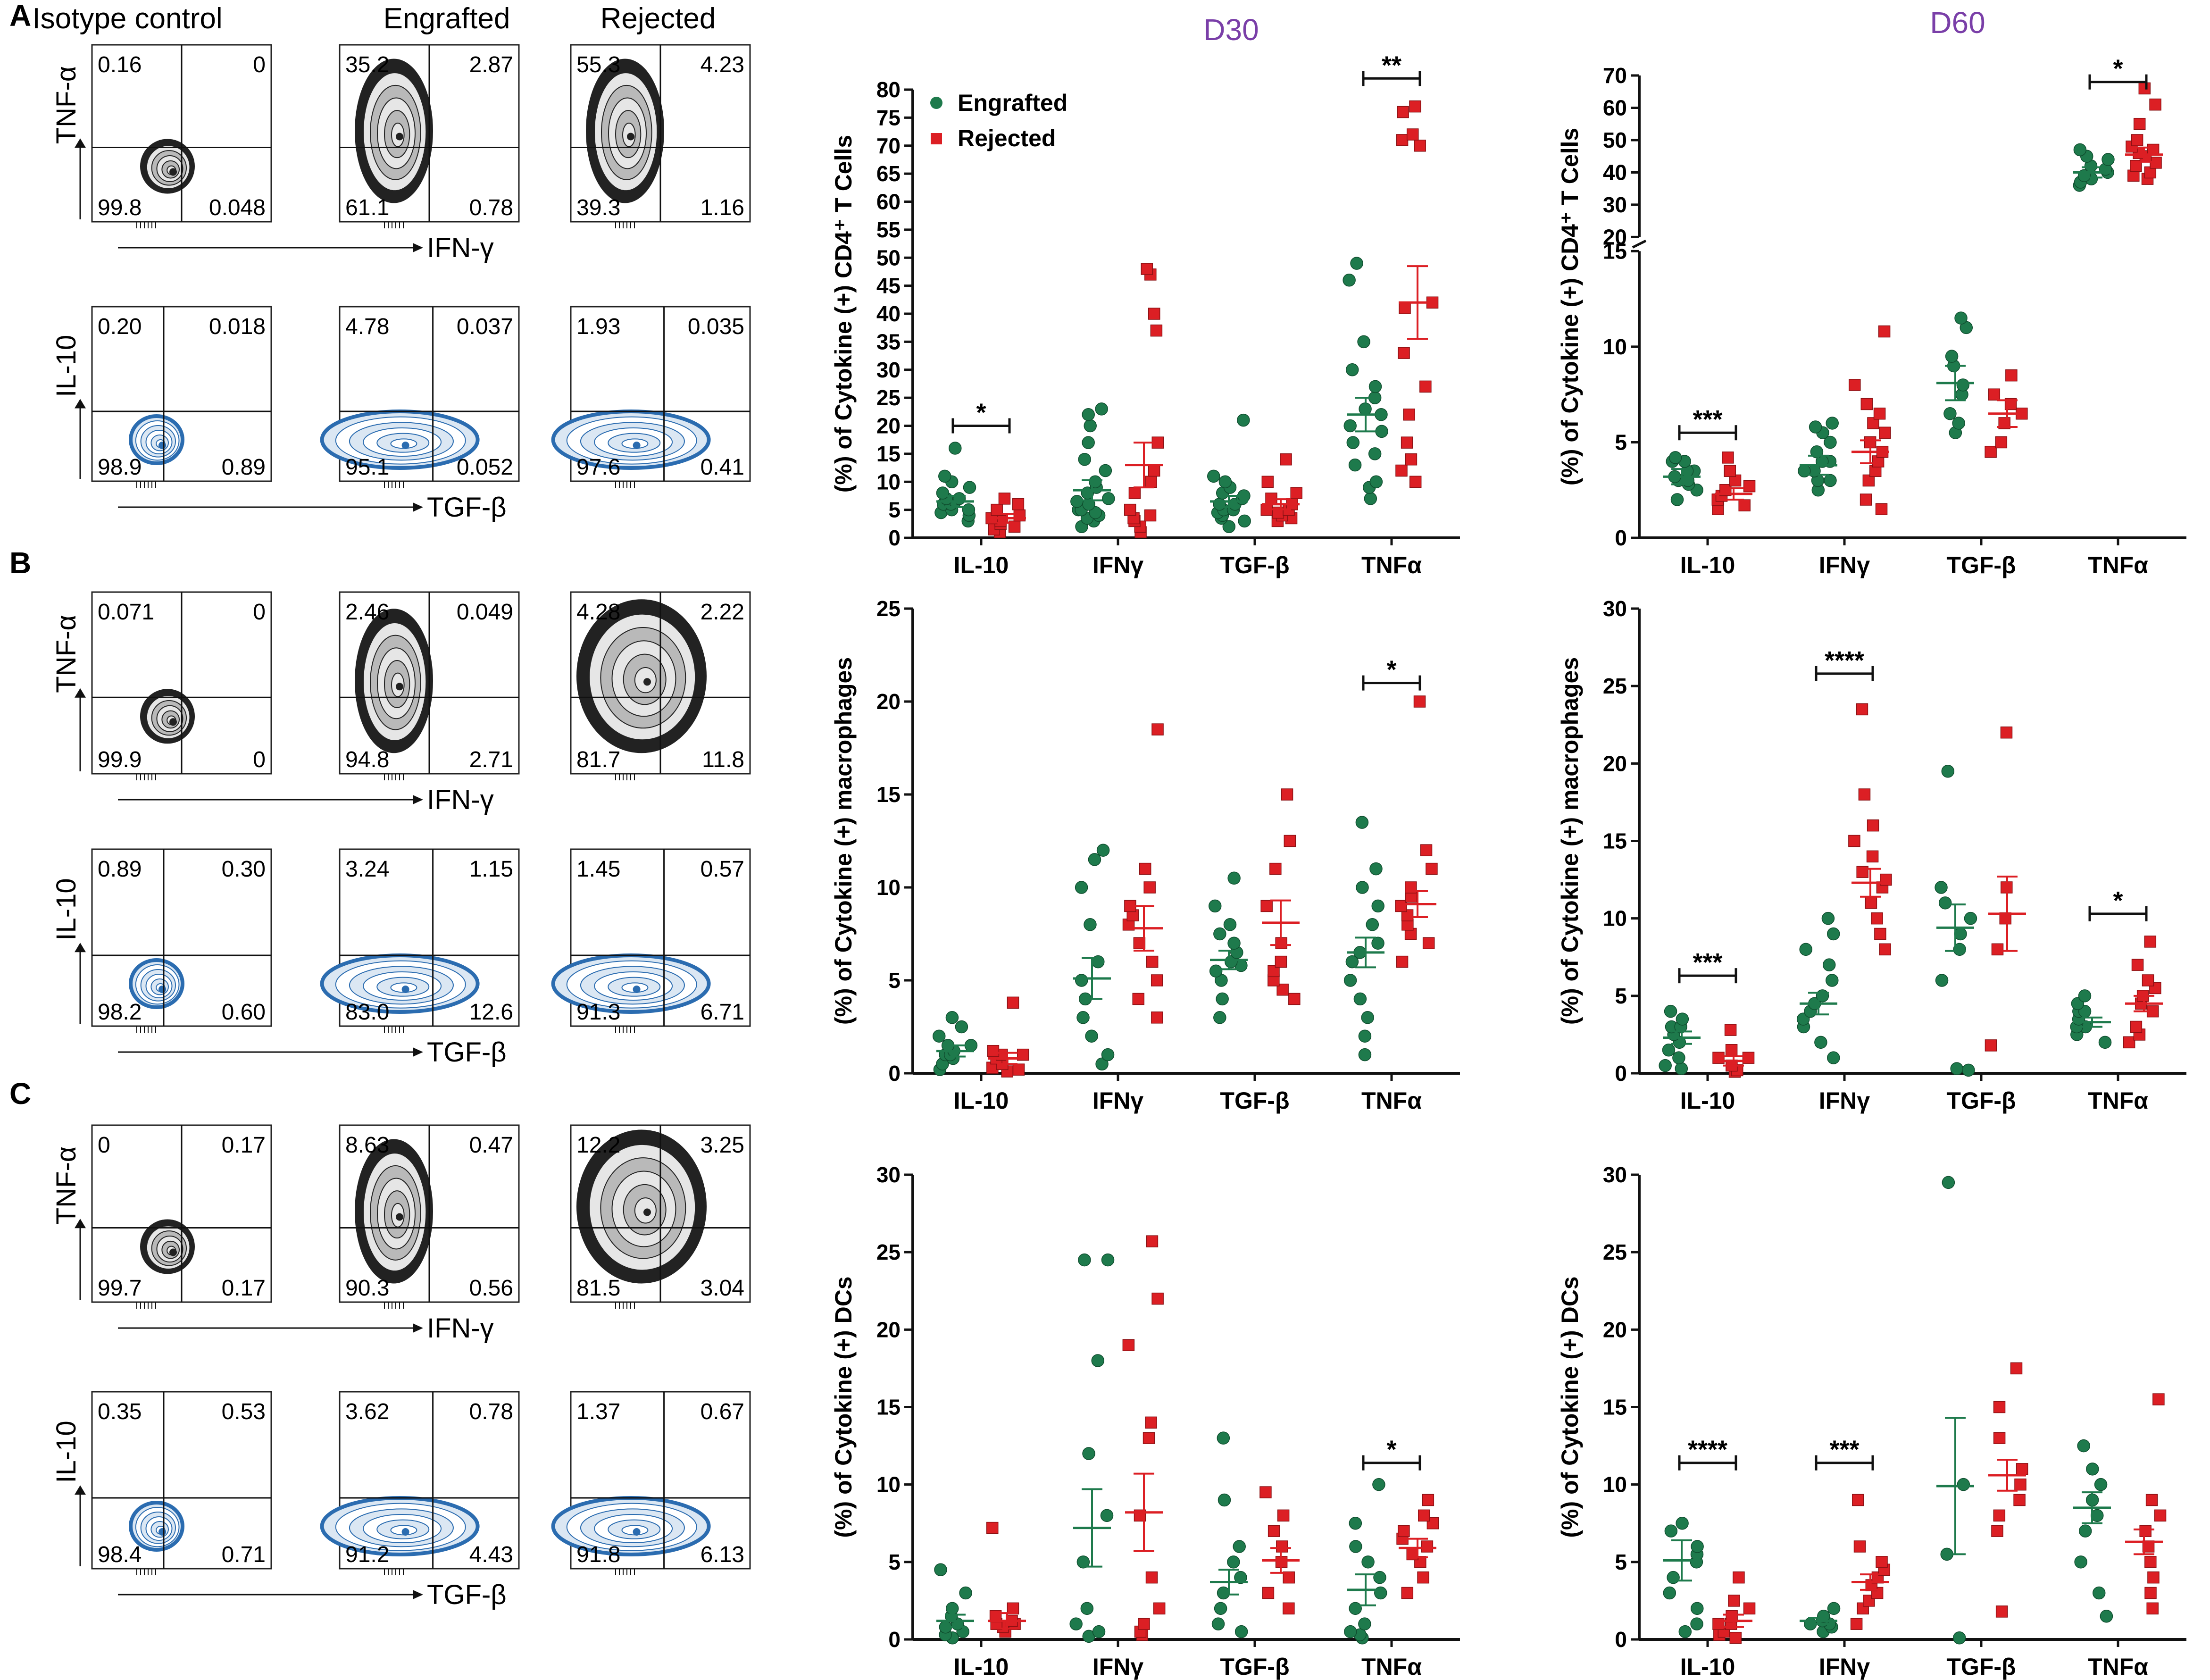 This screenshot has height=1680, width=2210. Describe the element at coordinates (1639, 244) in the screenshot. I see `axis-break-mark` at that location.